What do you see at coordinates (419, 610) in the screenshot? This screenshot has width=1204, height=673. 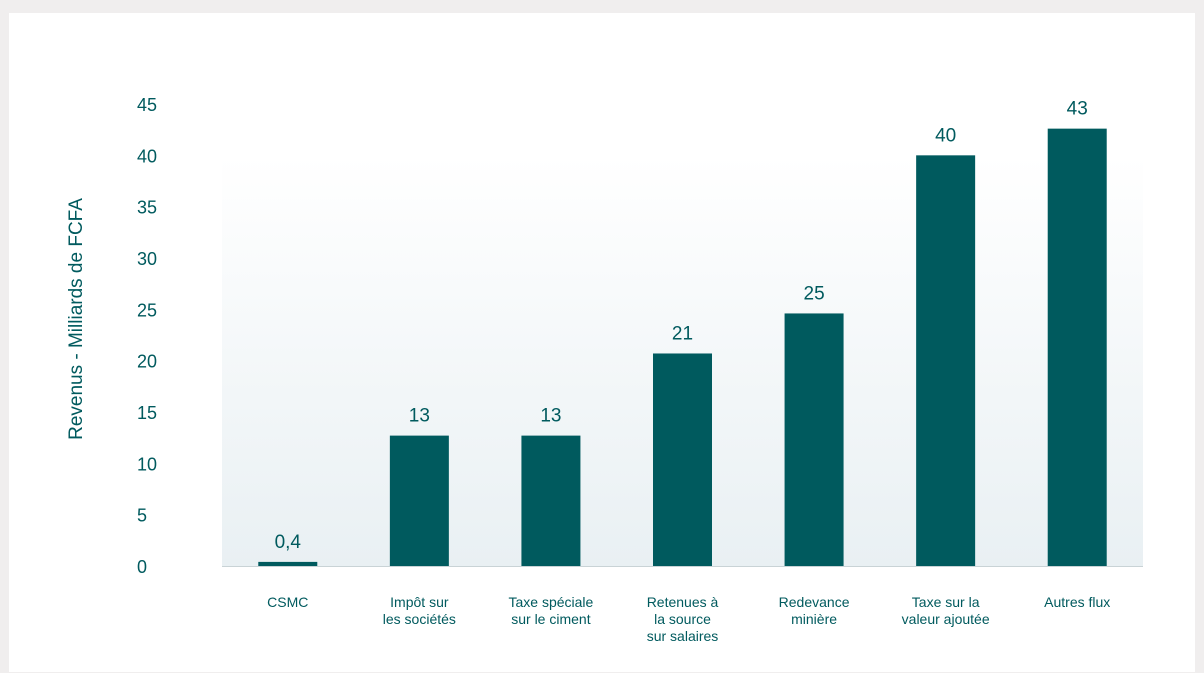 I see `category-label: Impôt sur les sociétés` at bounding box center [419, 610].